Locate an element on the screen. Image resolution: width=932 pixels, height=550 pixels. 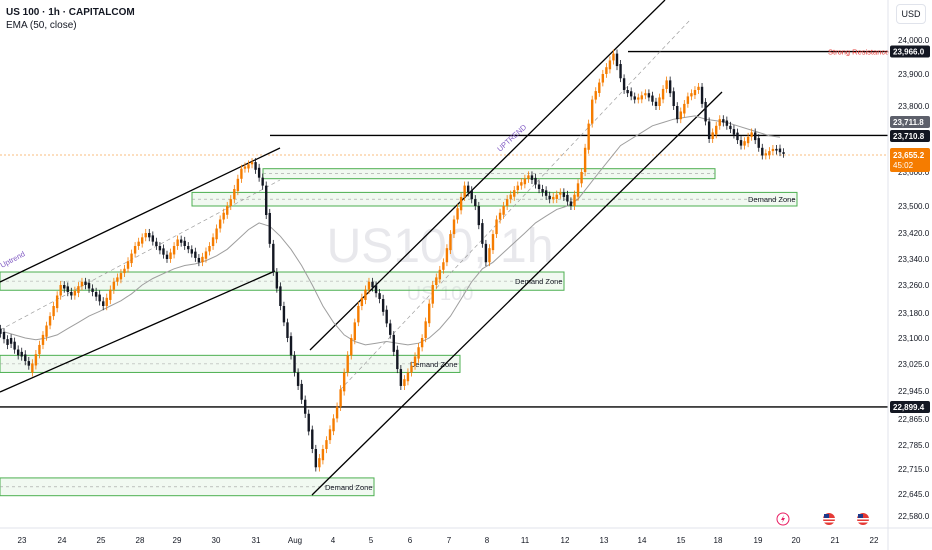
channel-midline is located at coordinates (140, 255).